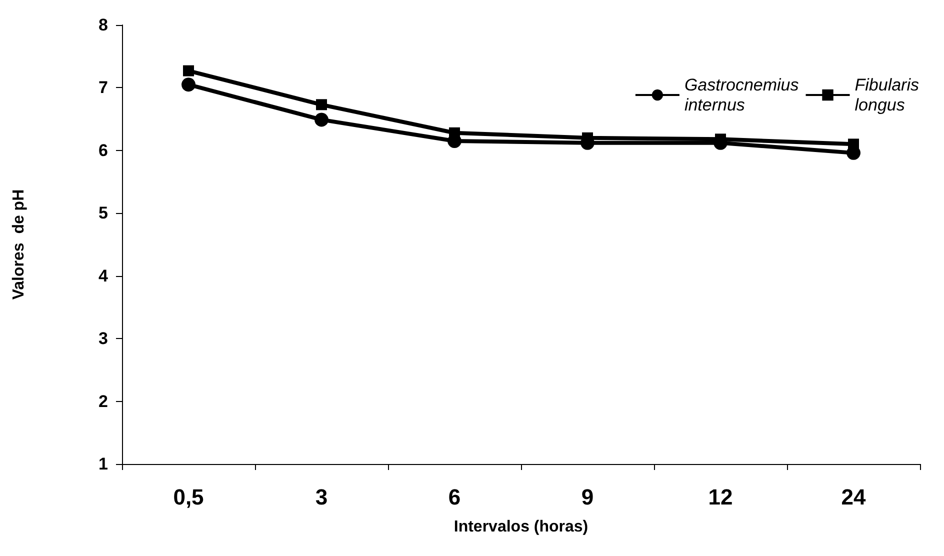 This screenshot has height=556, width=944. What do you see at coordinates (103, 464) in the screenshot?
I see `y-tick-label: 1` at bounding box center [103, 464].